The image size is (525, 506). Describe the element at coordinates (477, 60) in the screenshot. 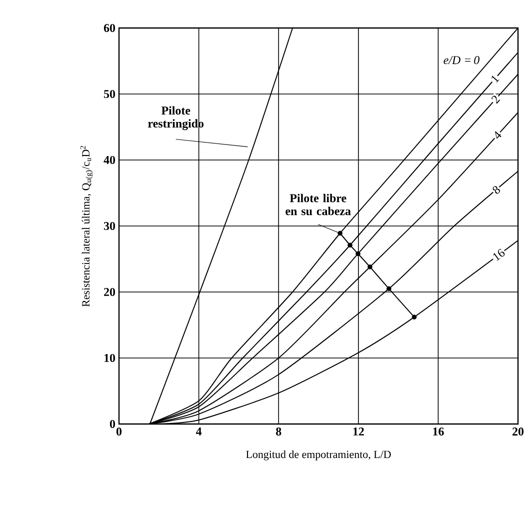

I see `series-label: 0` at that location.